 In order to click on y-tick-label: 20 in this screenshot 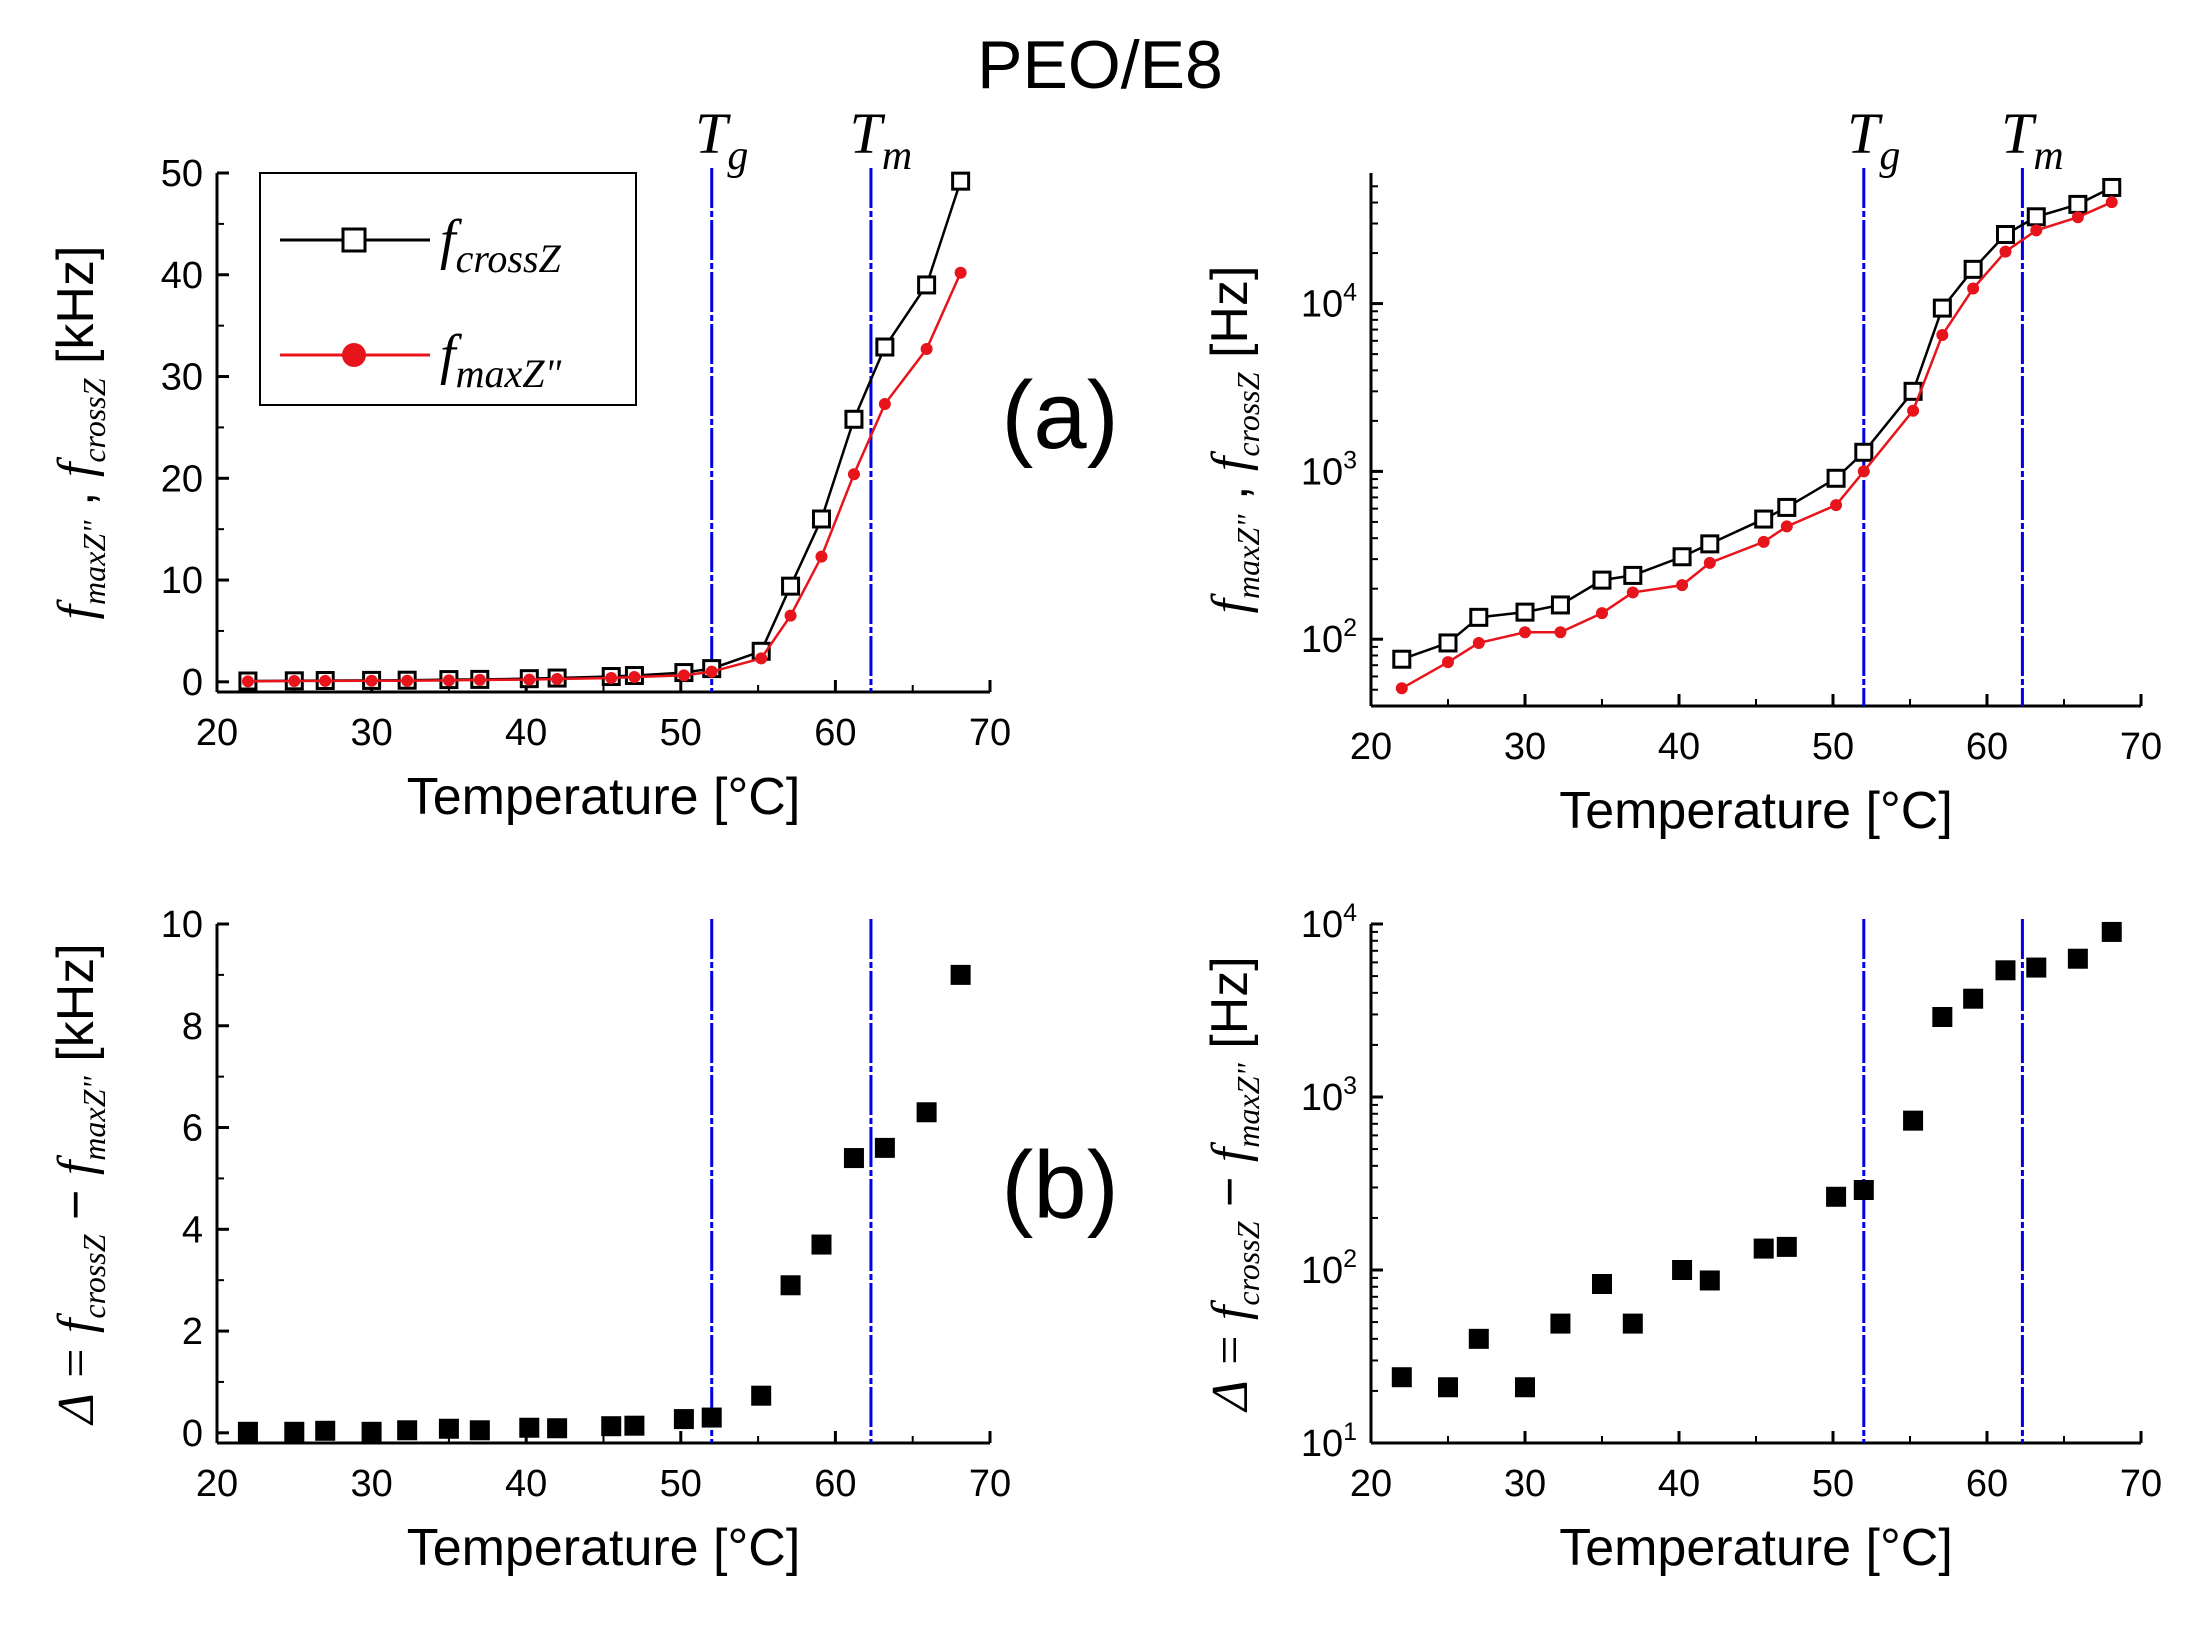, I will do `click(182, 479)`.